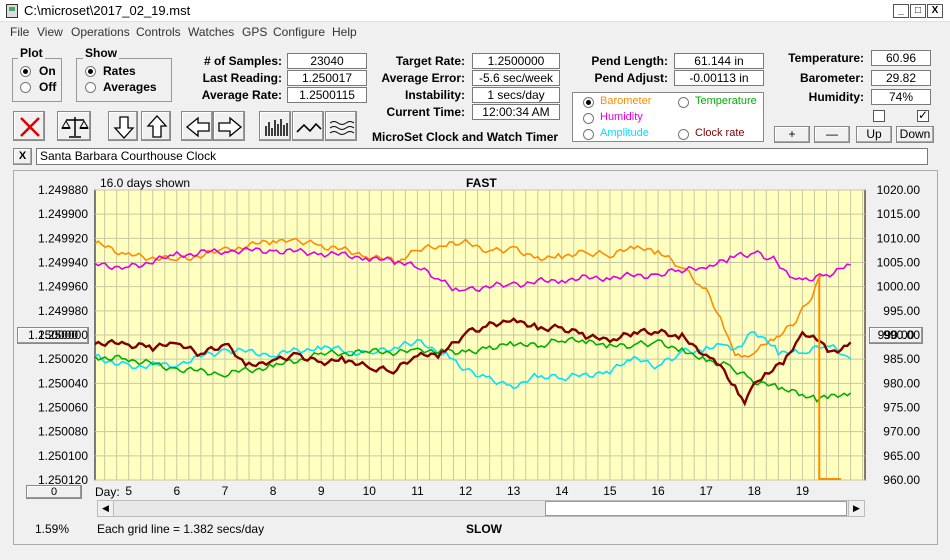 The height and width of the screenshot is (560, 950). I want to click on right-axis-center-button: 990.00, so click(896, 335).